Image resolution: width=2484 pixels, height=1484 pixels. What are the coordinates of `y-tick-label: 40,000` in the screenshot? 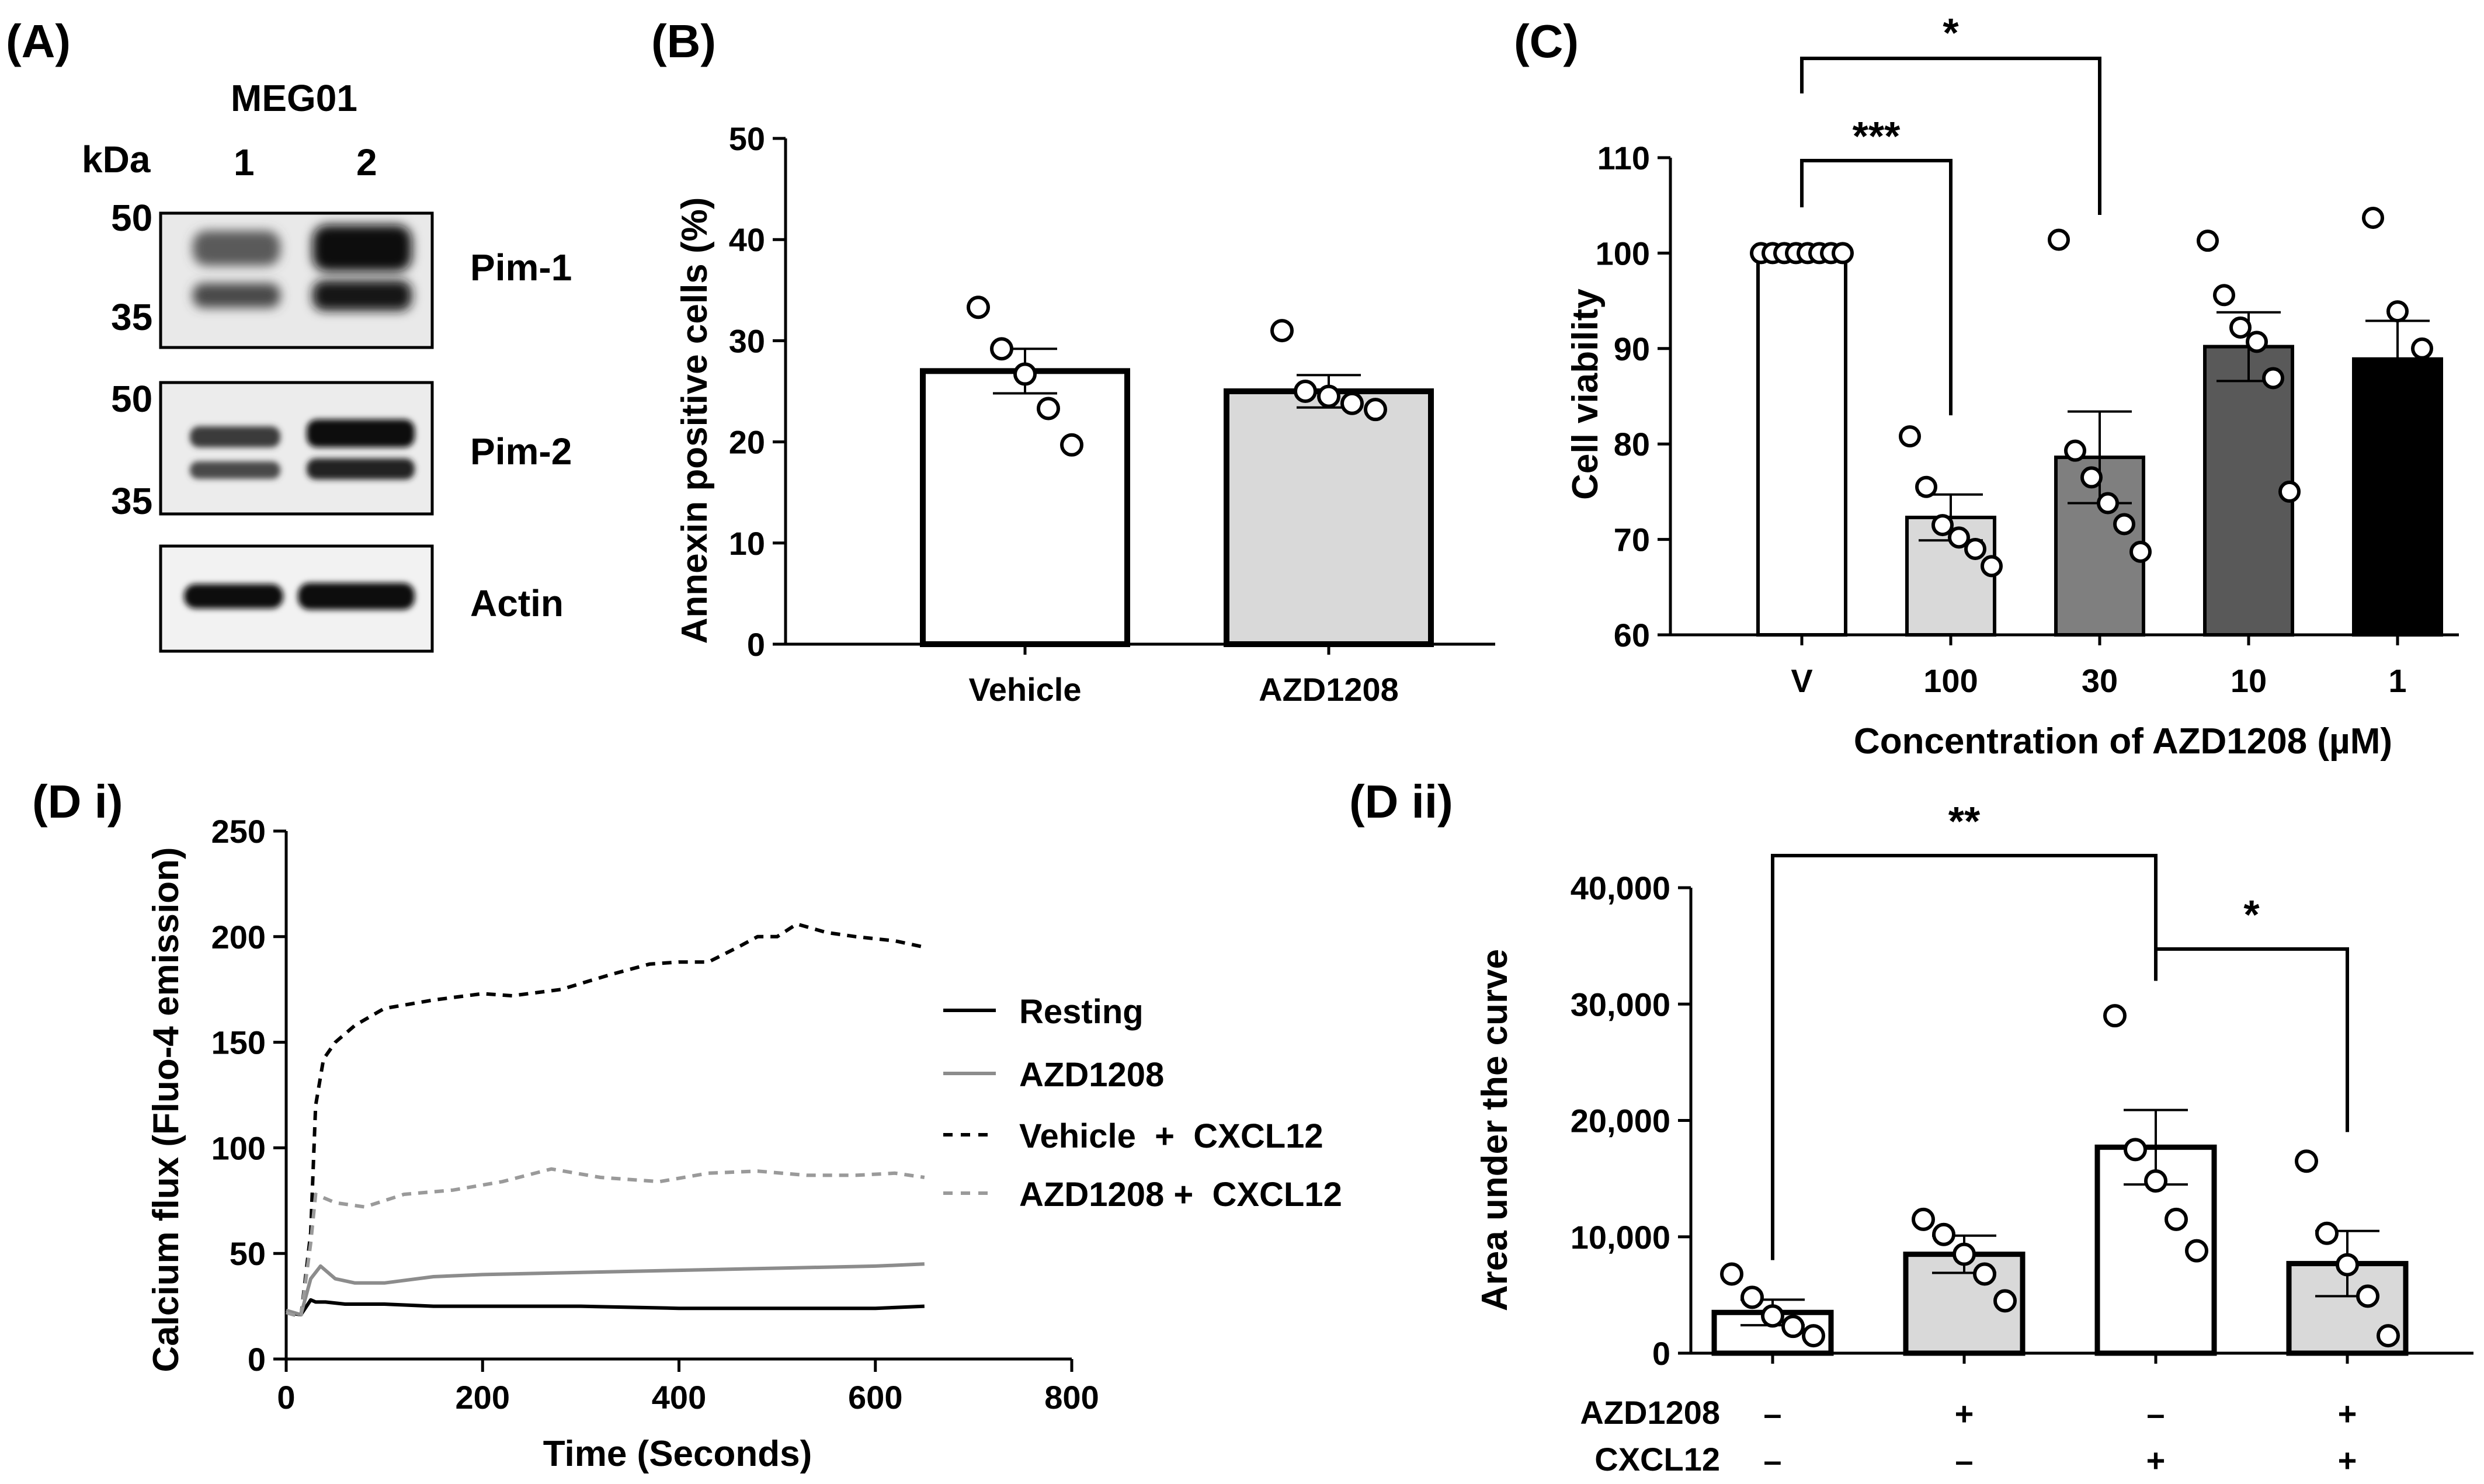 It's located at (1620, 888).